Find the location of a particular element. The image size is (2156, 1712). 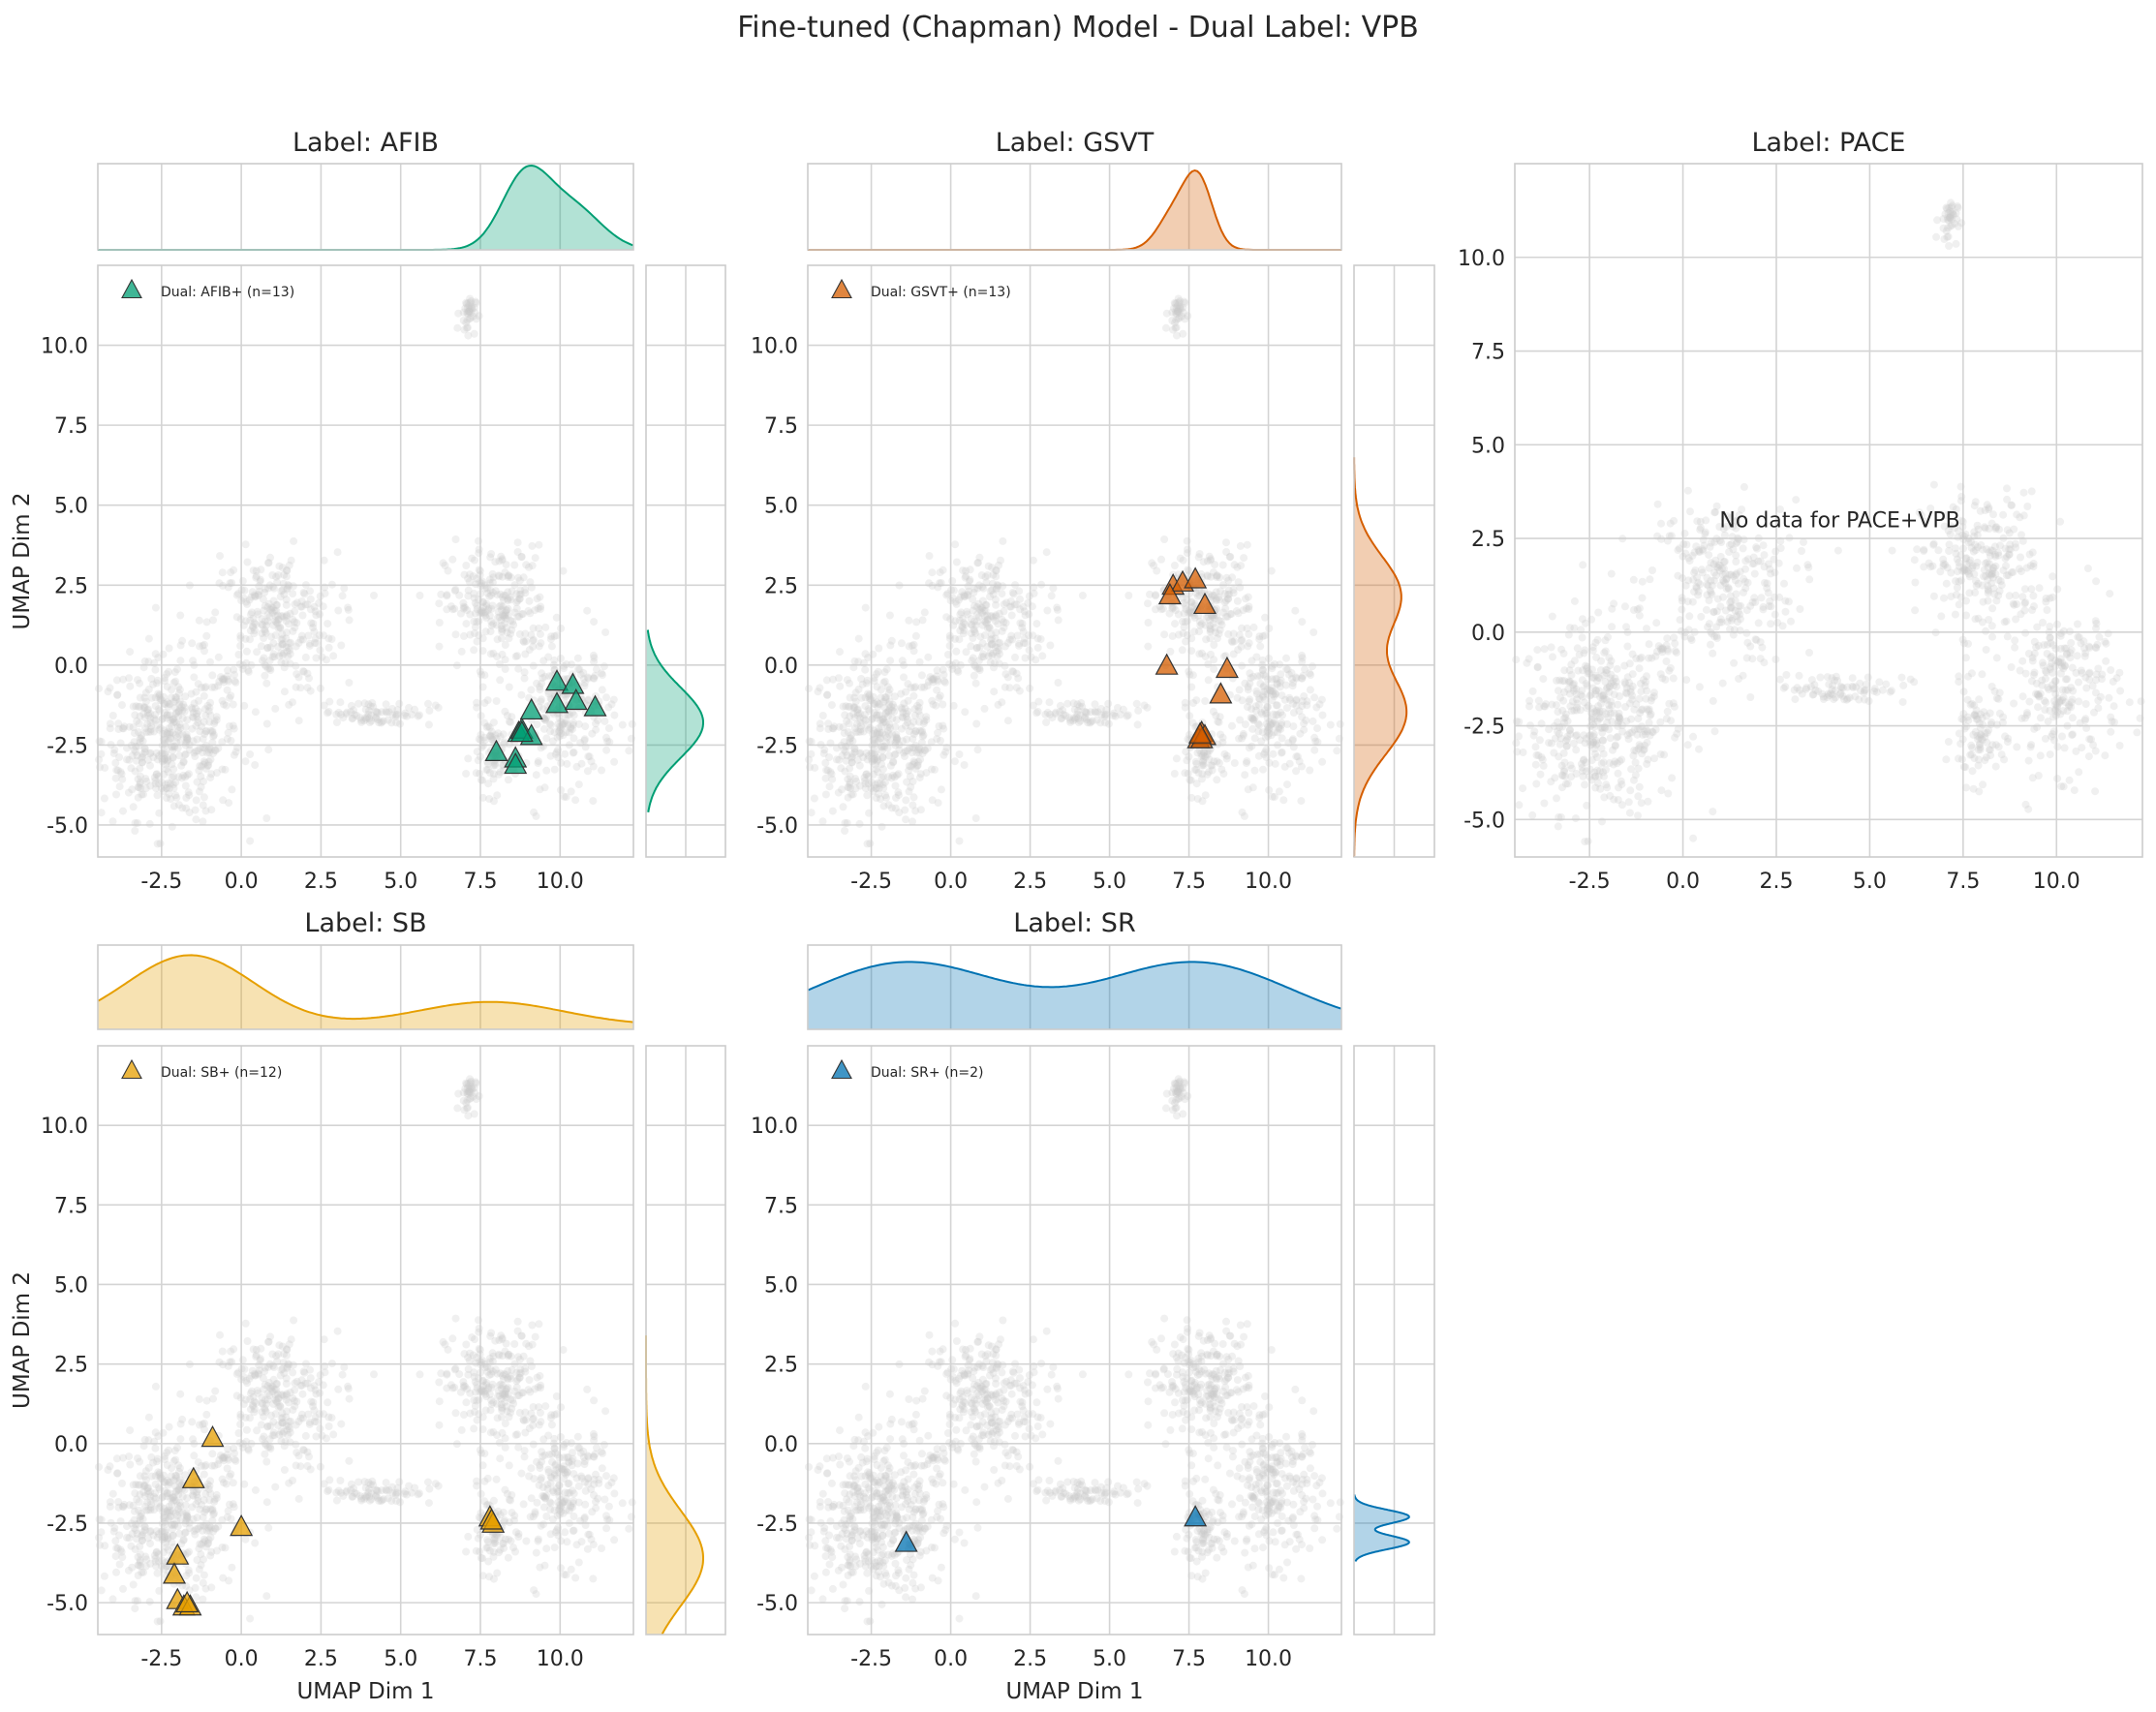

y-tick-label: 7.5 is located at coordinates (781, 426).